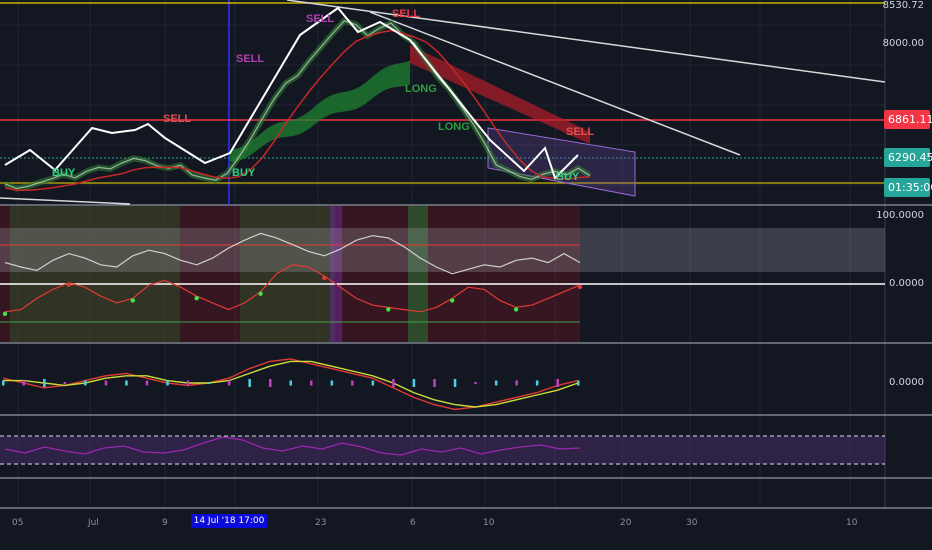 The height and width of the screenshot is (550, 932). Describe the element at coordinates (692, 523) in the screenshot. I see `time-axis-label-30: 30` at that location.